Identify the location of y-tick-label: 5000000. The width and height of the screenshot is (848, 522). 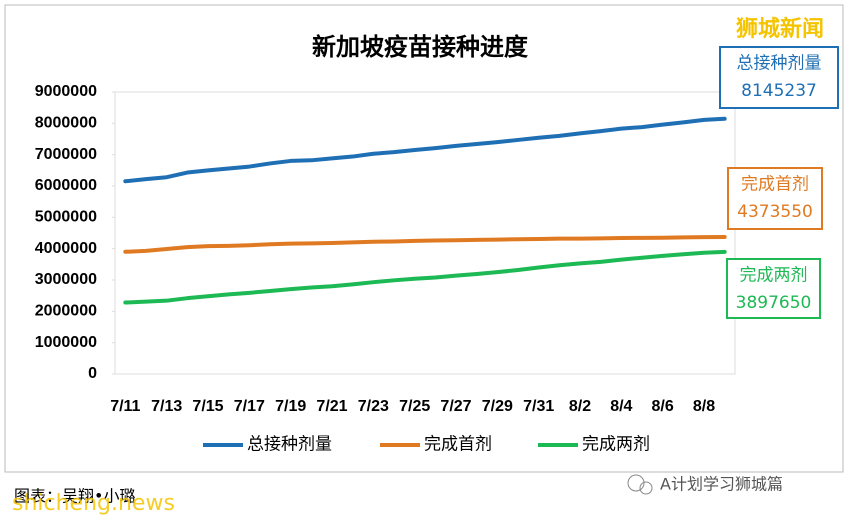
(66, 217).